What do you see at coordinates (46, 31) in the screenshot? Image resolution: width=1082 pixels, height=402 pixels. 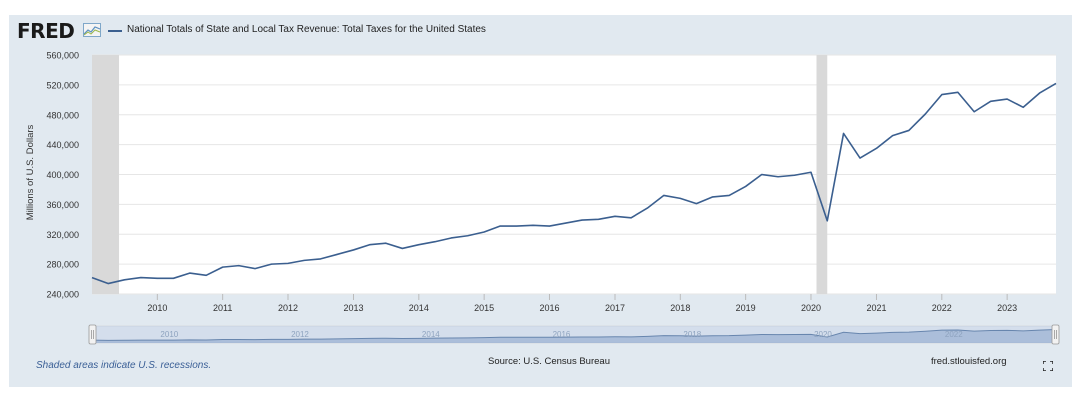 I see `fred-logo: FRED` at bounding box center [46, 31].